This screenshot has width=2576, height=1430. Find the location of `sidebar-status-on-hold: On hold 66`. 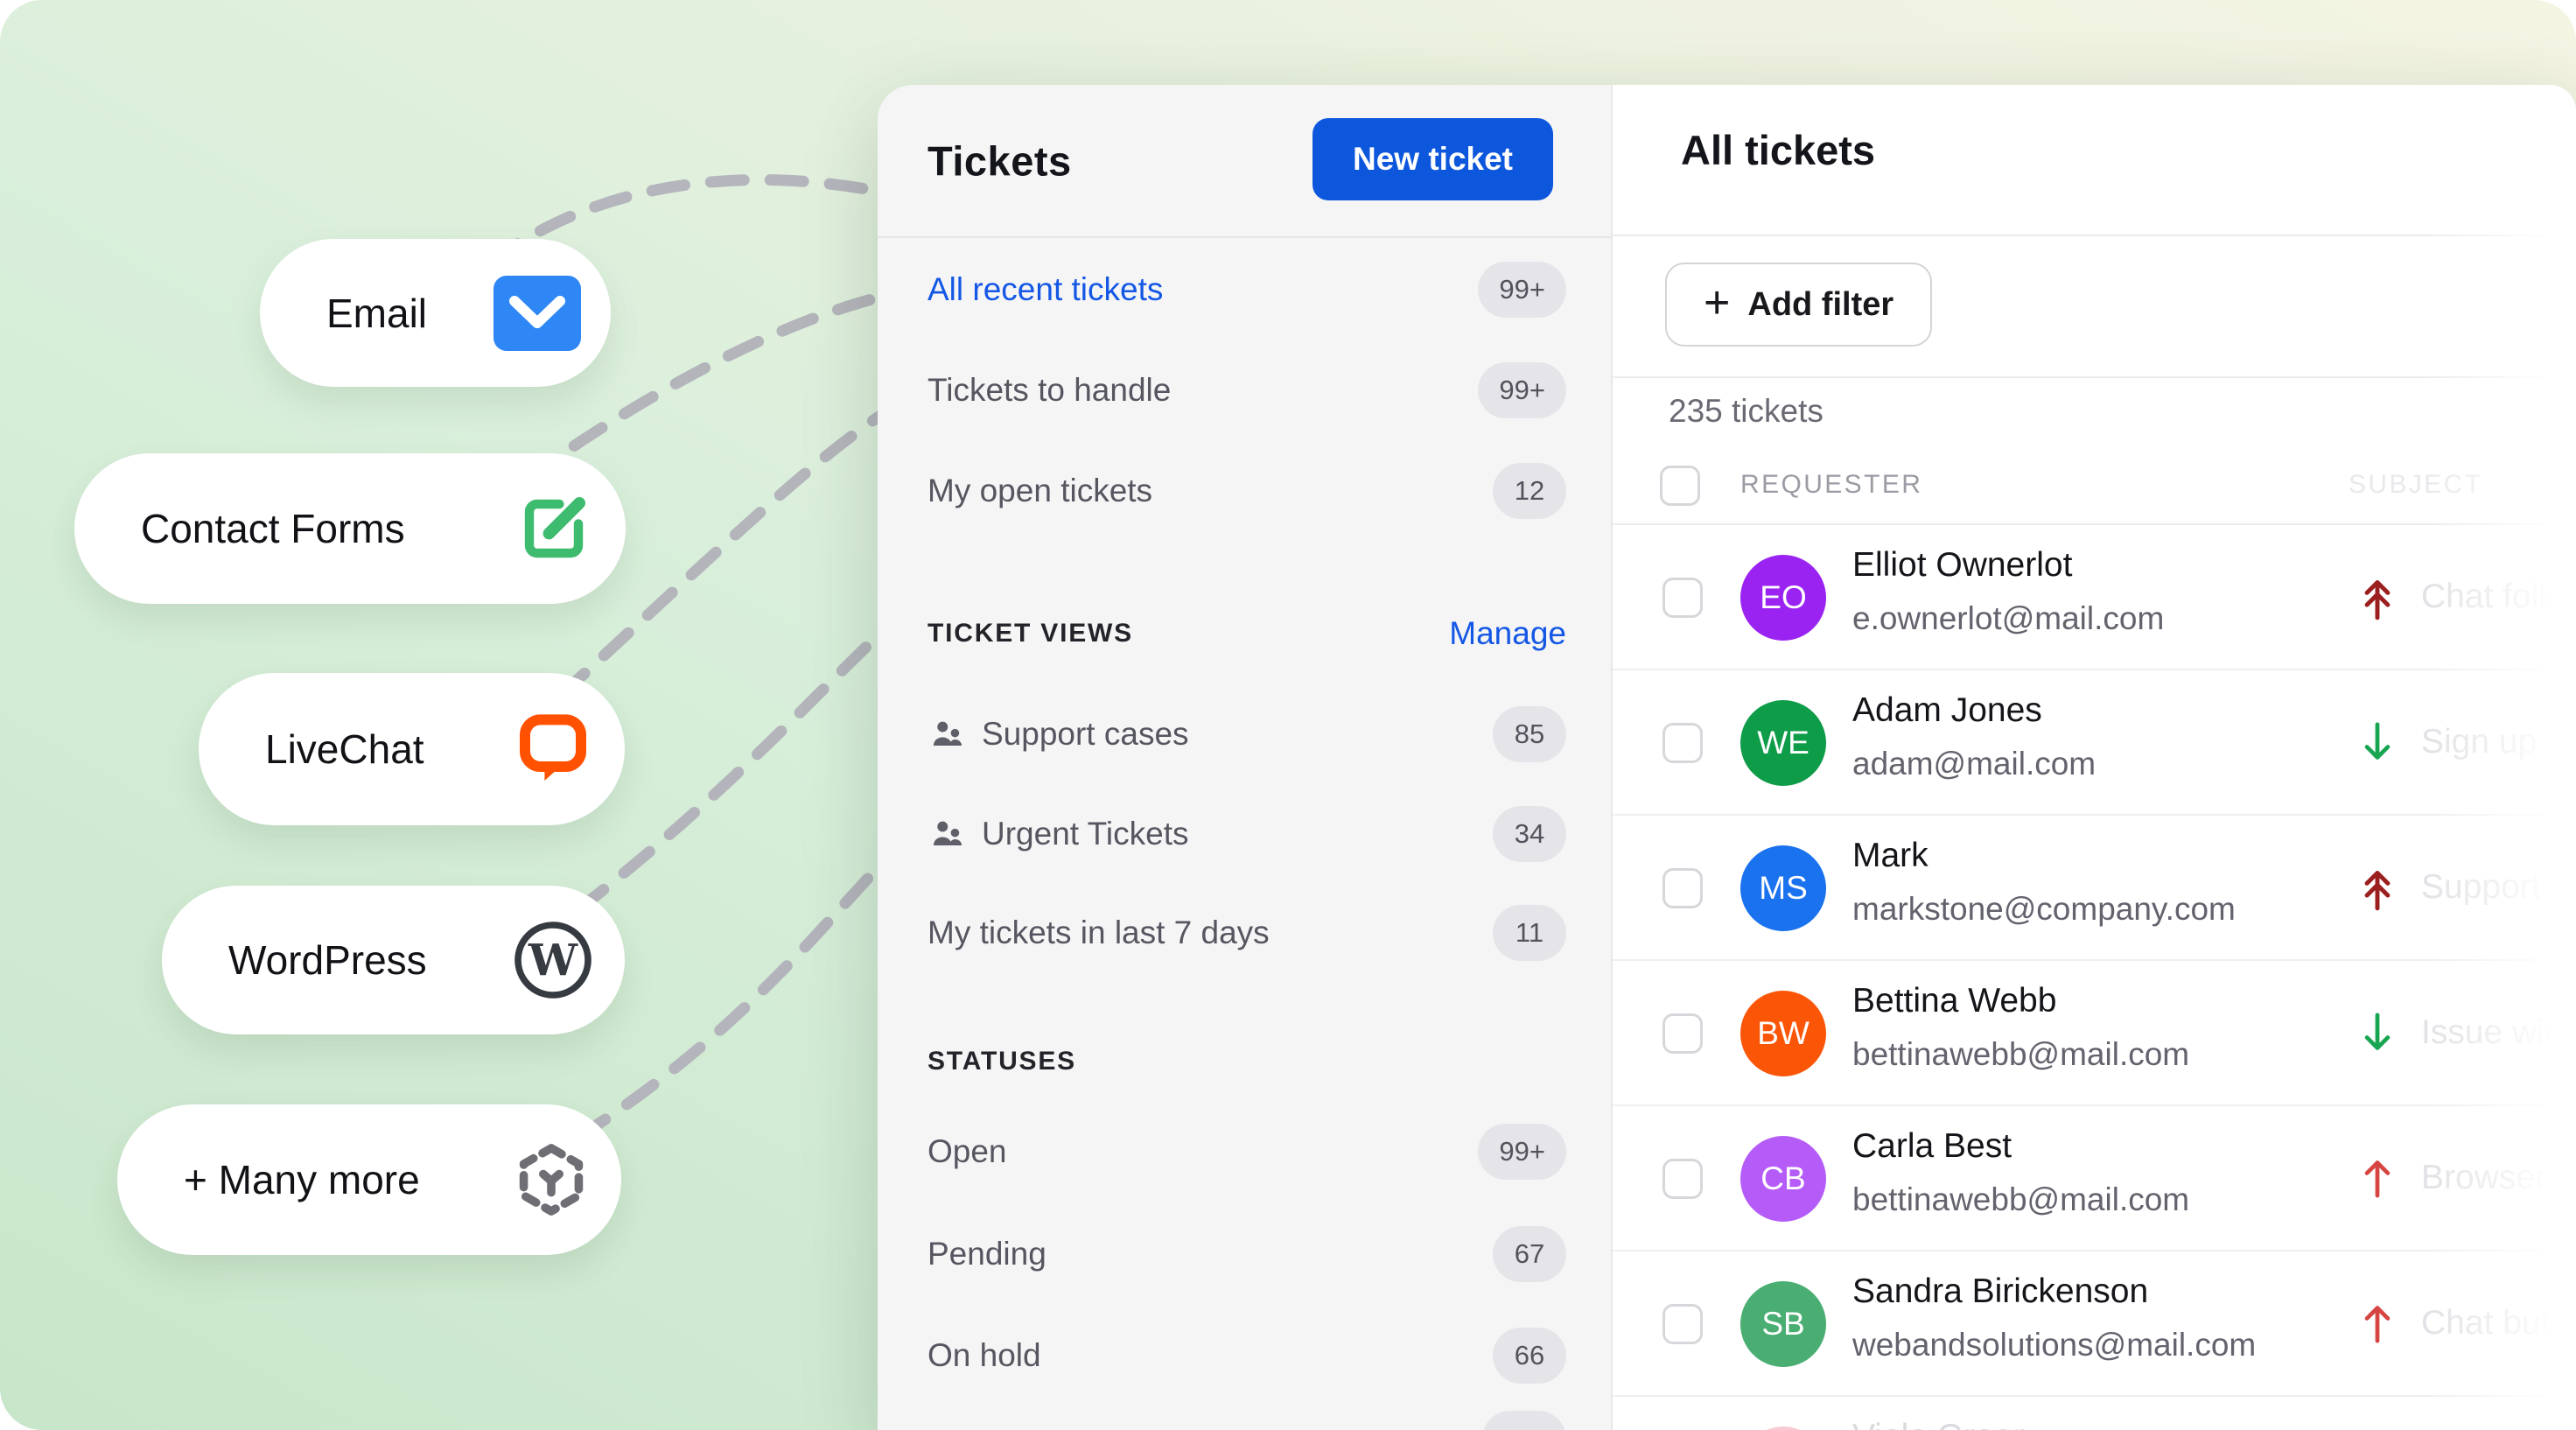

sidebar-status-on-hold: On hold 66 is located at coordinates (1247, 1355).